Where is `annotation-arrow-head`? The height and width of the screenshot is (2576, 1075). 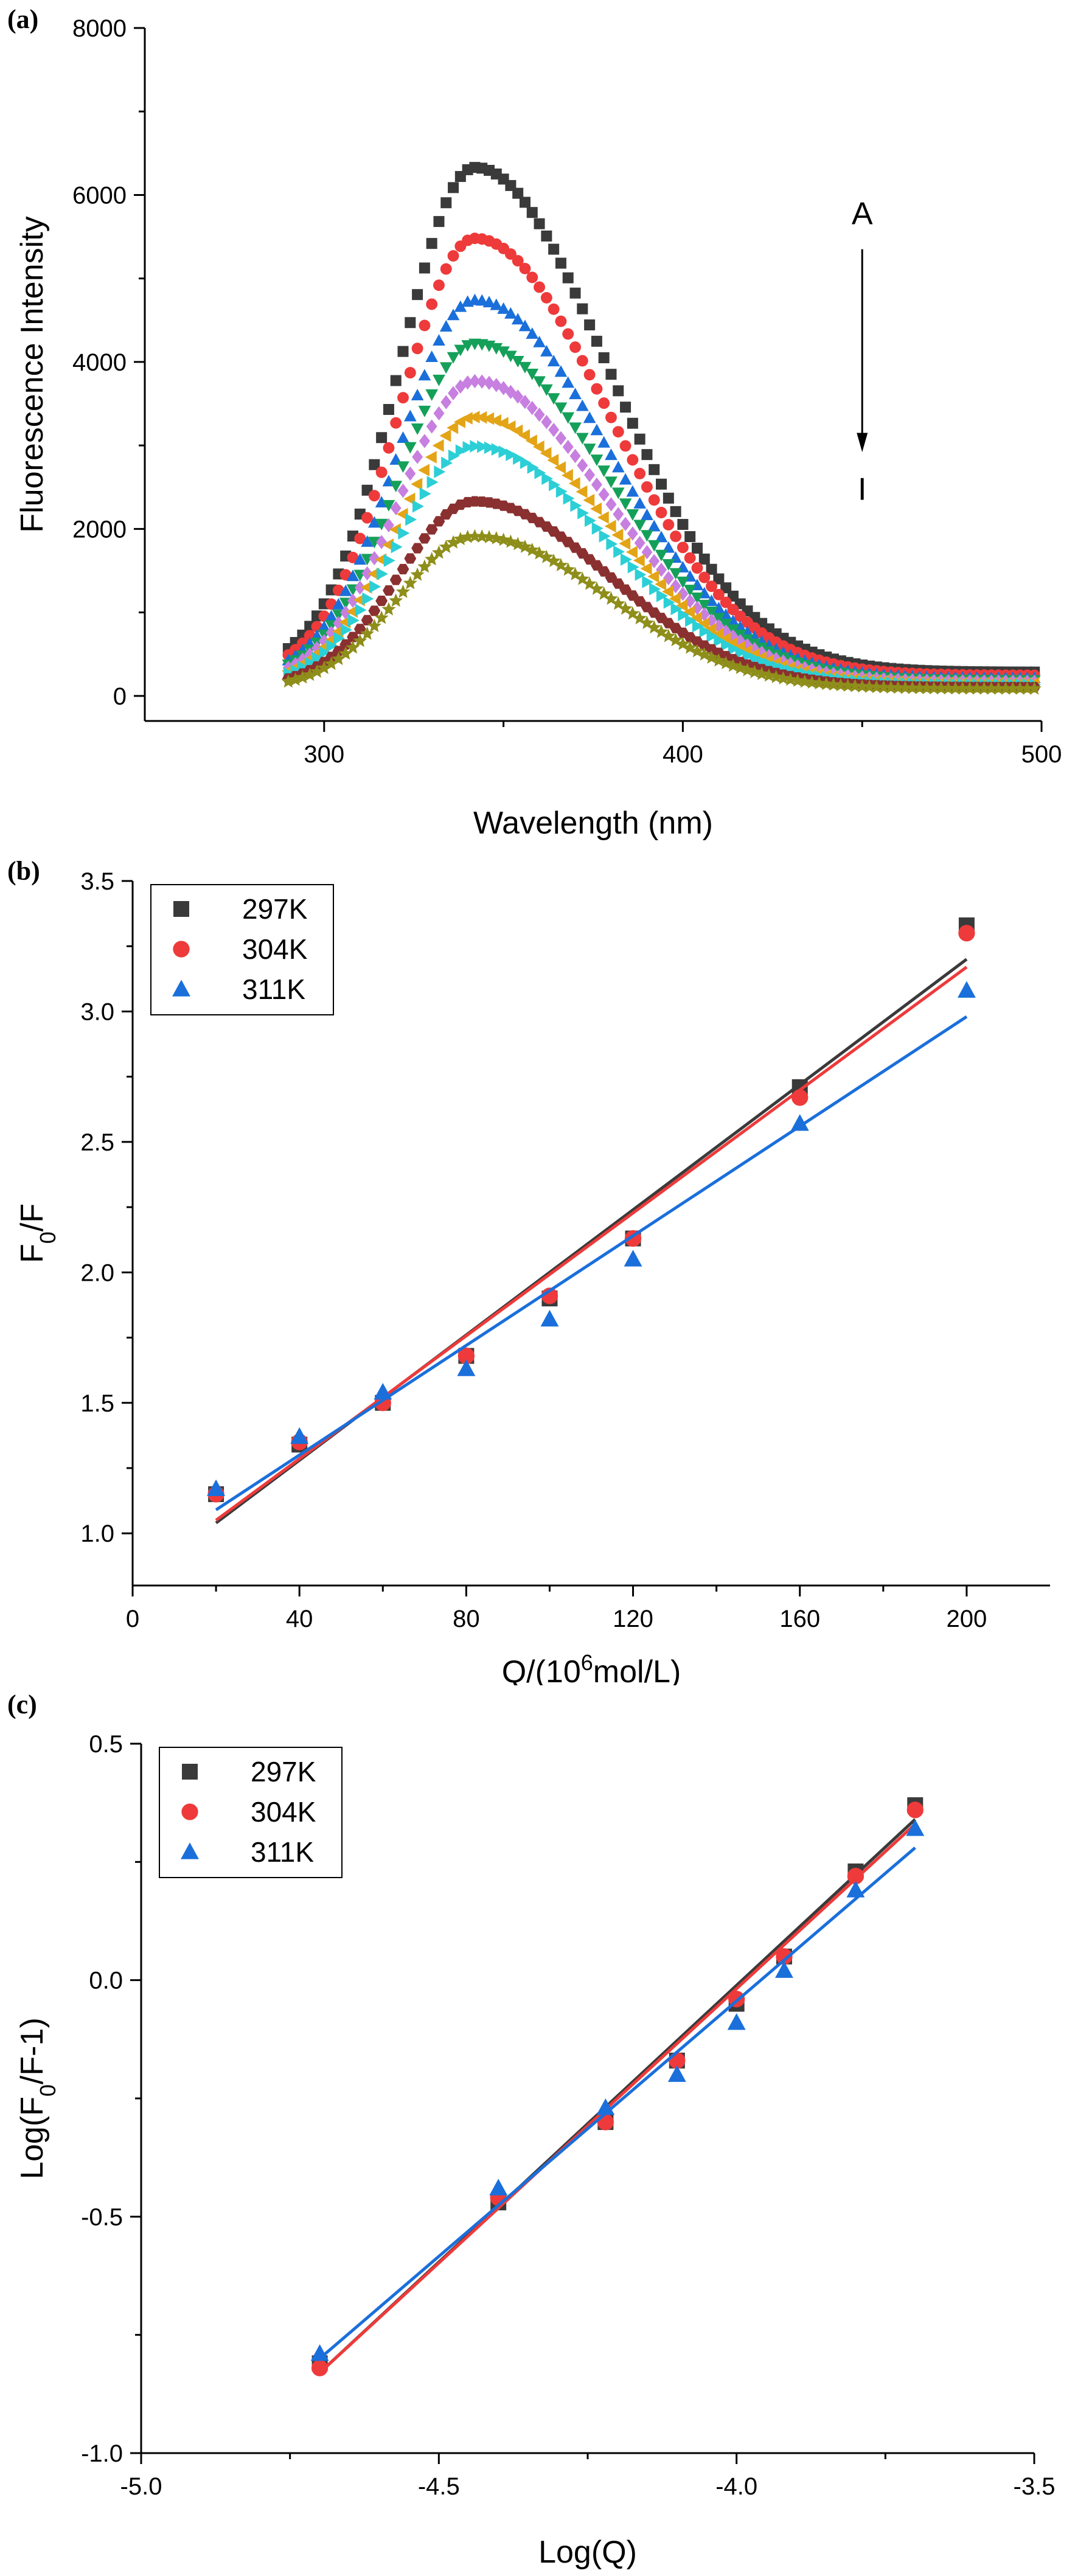
annotation-arrow-head is located at coordinates (862, 443).